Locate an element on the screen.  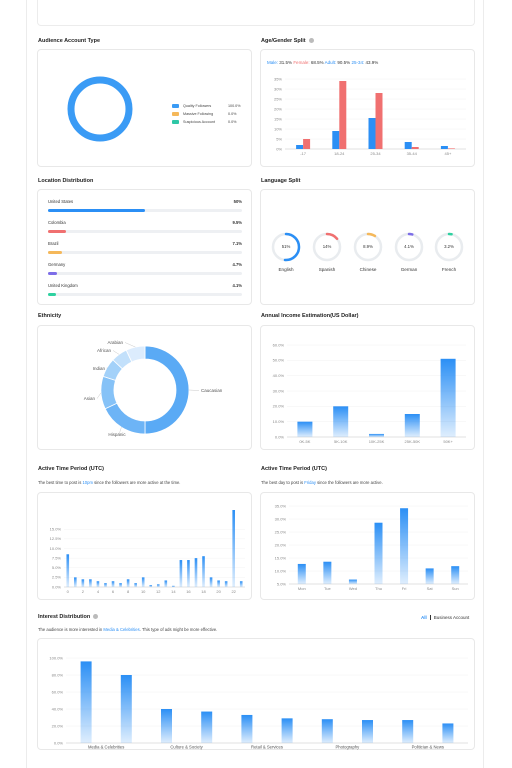
y-tick-label: 50.0% is located at coordinates (279, 360).